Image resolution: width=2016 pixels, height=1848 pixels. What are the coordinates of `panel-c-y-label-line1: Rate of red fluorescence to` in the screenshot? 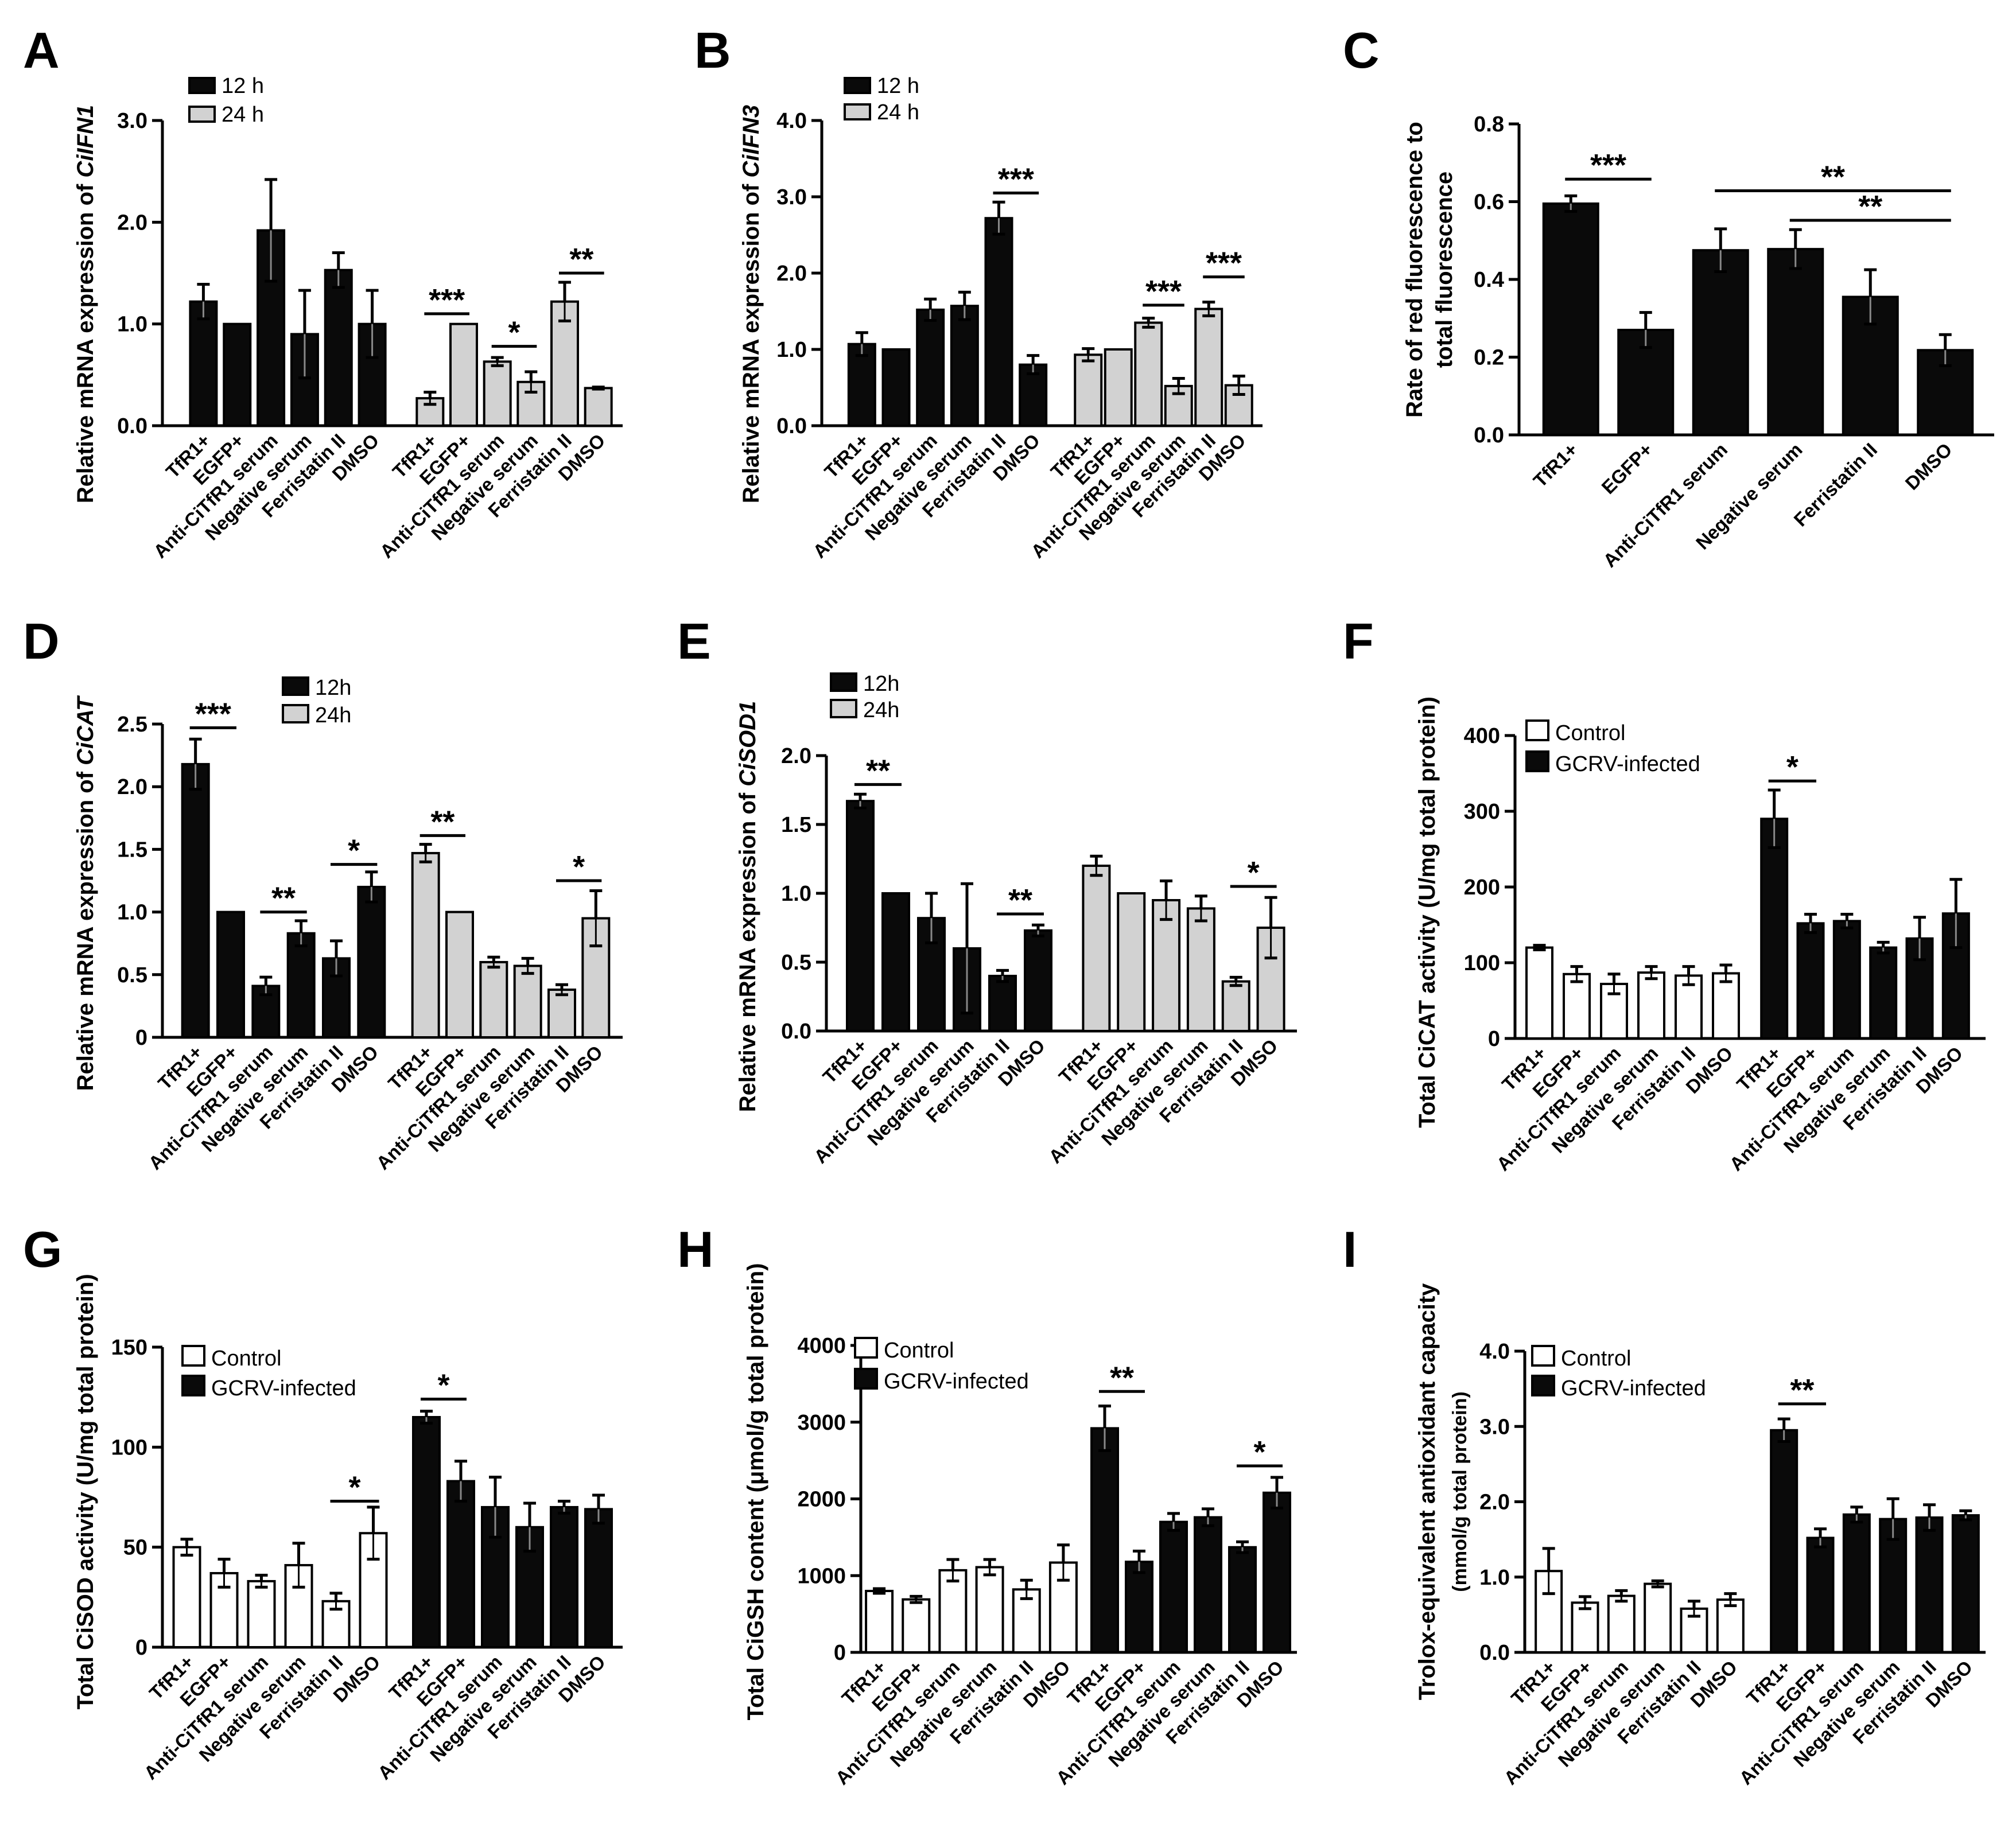 It's located at (1414, 270).